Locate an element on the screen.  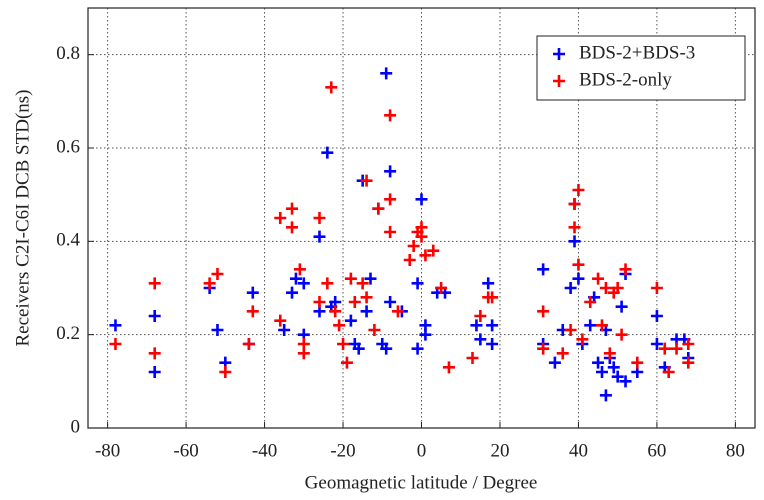
y-tick-label: 0.2 is located at coordinates (68, 333).